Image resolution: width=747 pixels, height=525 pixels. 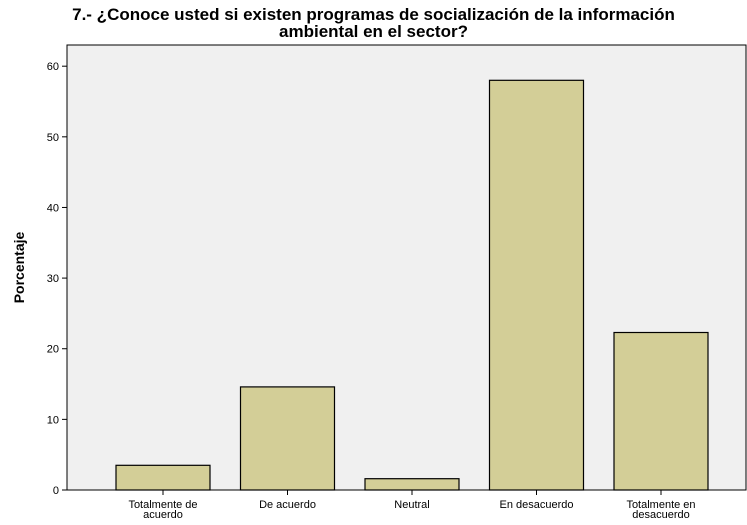 What do you see at coordinates (287, 505) in the screenshot?
I see `x-tick-label-1: De acuerdo` at bounding box center [287, 505].